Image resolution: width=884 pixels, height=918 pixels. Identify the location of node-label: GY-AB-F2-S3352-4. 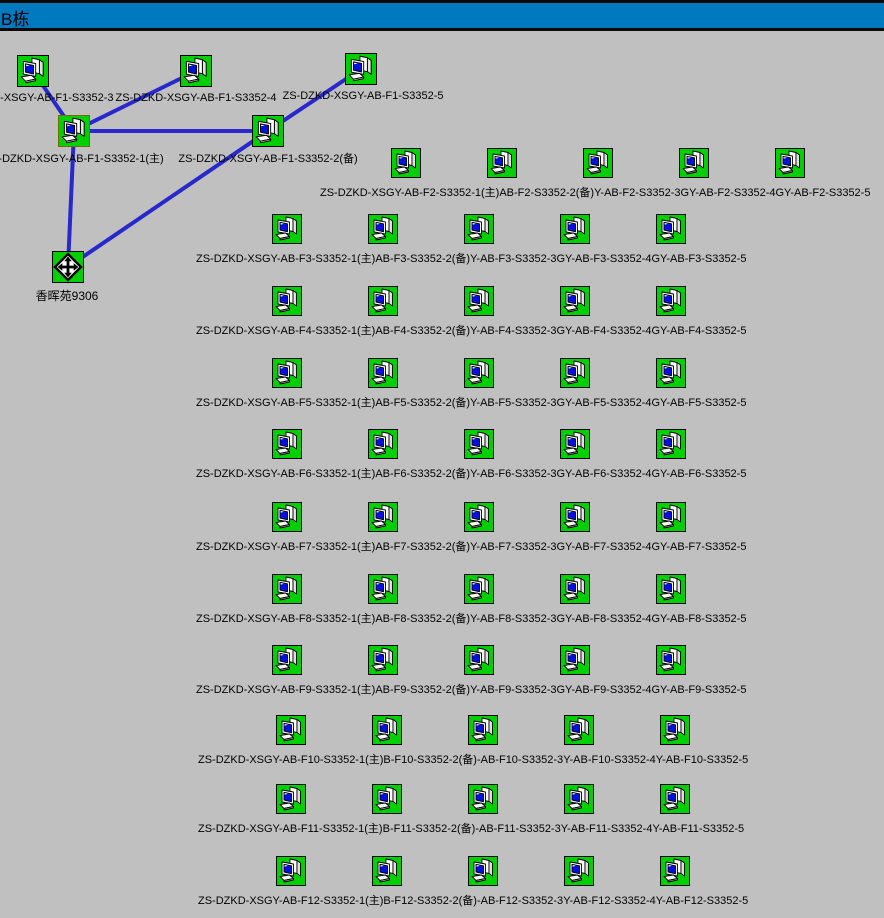
(728, 193).